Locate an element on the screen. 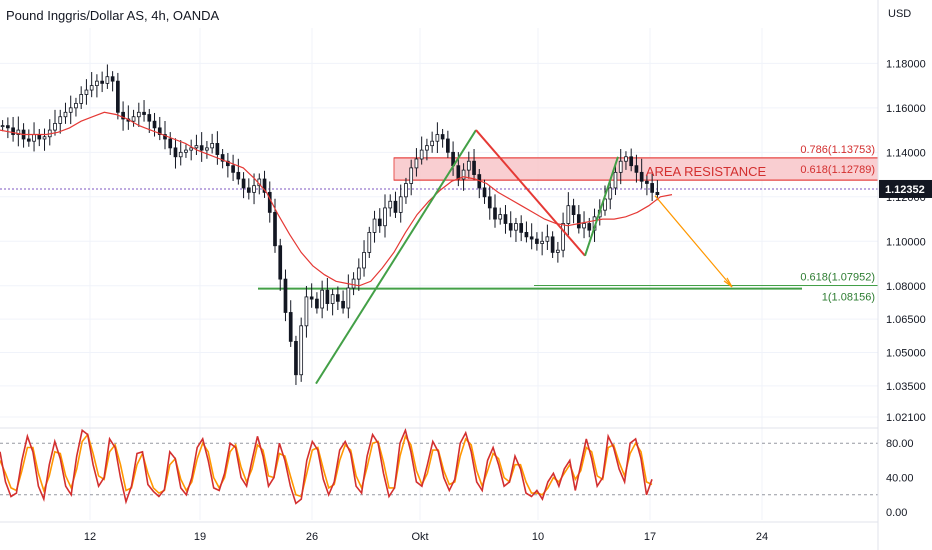 This screenshot has width=932, height=550. stoch-k-line is located at coordinates (326, 466).